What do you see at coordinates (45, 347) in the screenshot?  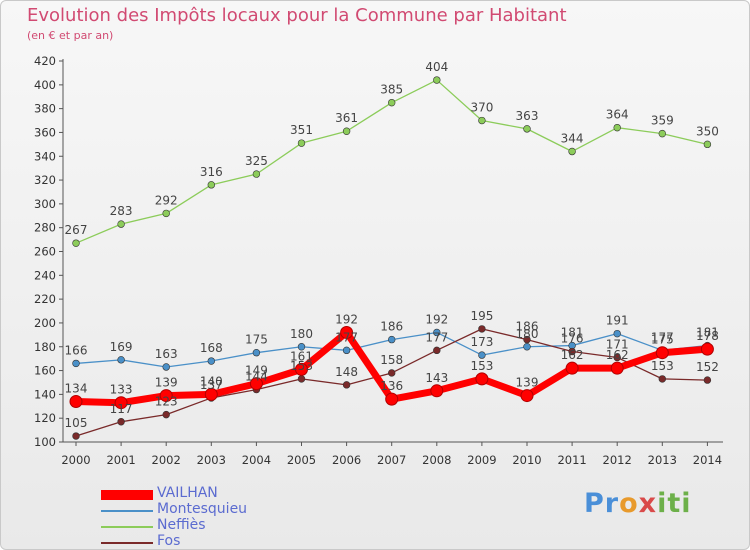 I see `y-tick-label: 180` at bounding box center [45, 347].